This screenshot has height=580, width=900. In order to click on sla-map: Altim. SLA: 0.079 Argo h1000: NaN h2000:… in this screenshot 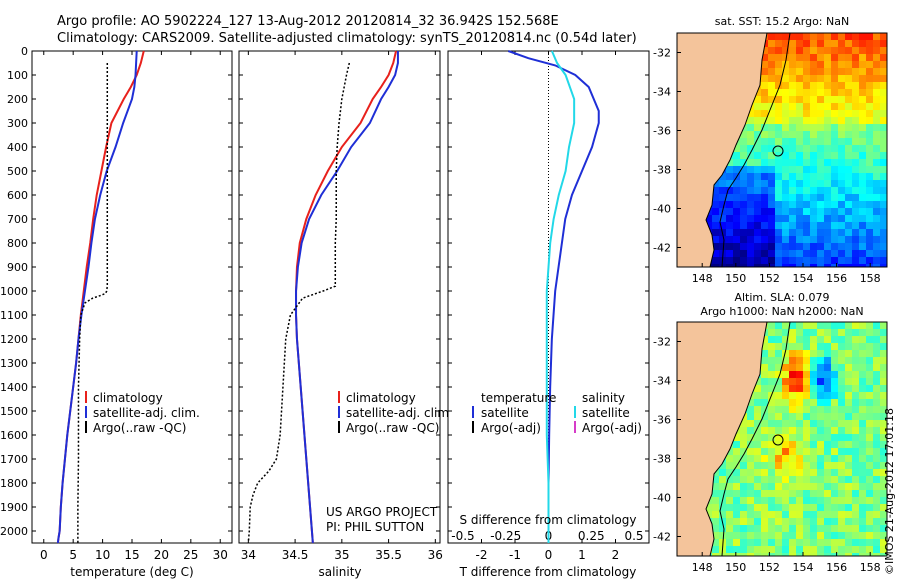, I will do `click(770, 432)`.